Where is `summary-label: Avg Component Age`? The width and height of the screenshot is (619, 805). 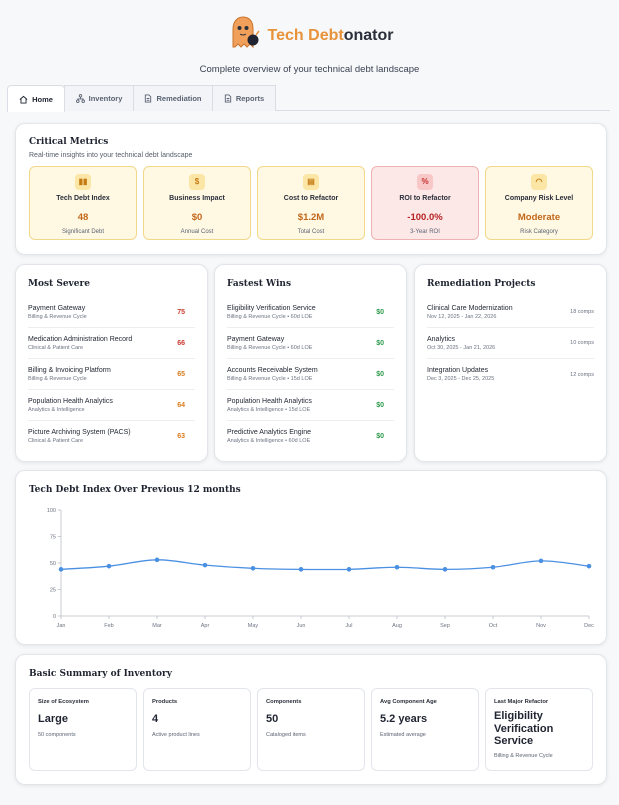 summary-label: Avg Component Age is located at coordinates (408, 702).